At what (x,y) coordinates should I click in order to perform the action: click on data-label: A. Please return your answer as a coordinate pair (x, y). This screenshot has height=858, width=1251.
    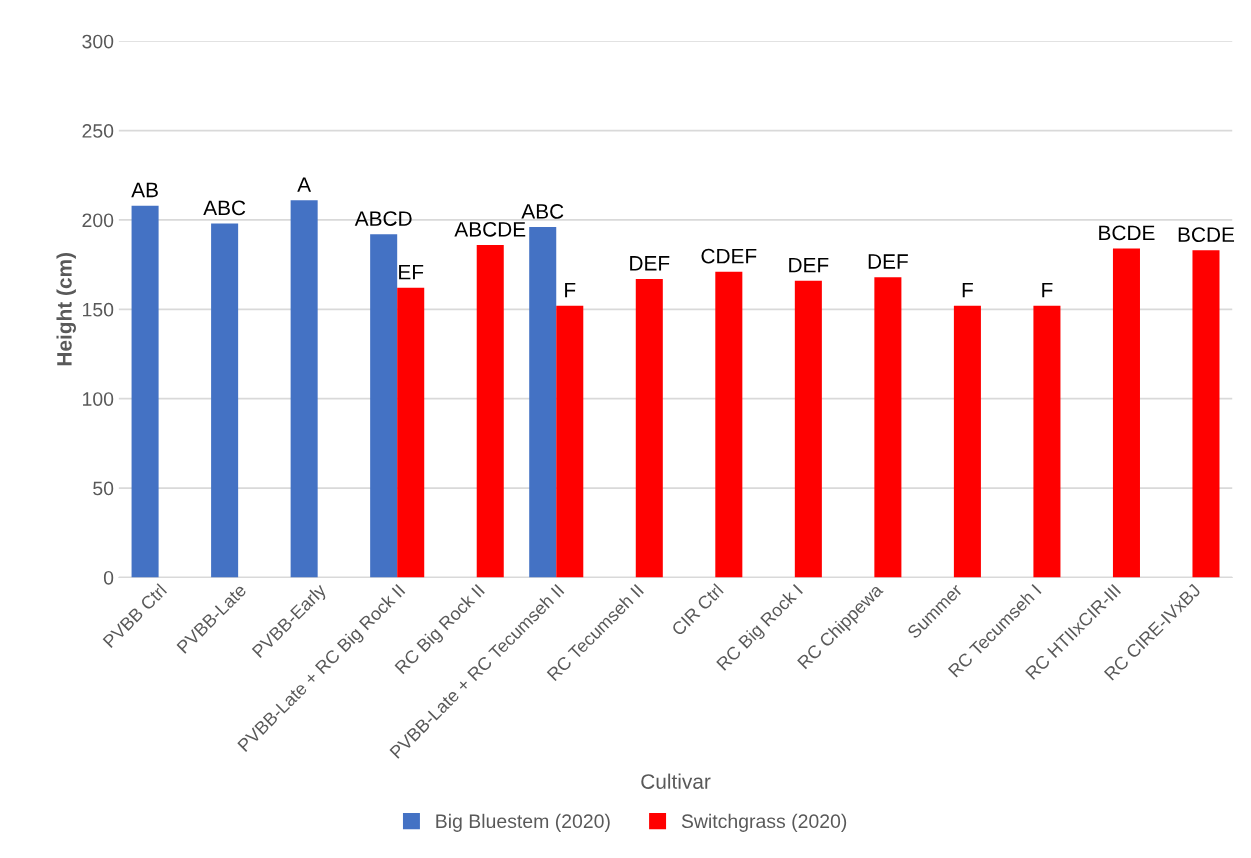
    Looking at the image, I should click on (304, 184).